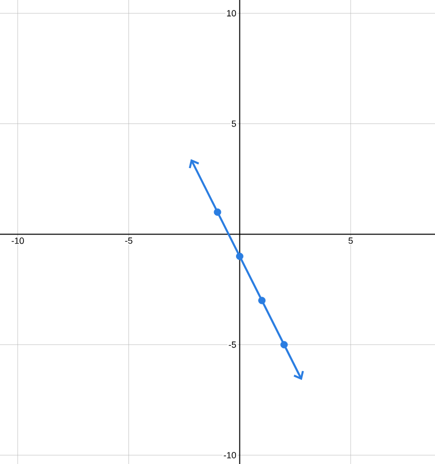  Describe the element at coordinates (350, 241) in the screenshot. I see `x-tick-label: 5` at that location.